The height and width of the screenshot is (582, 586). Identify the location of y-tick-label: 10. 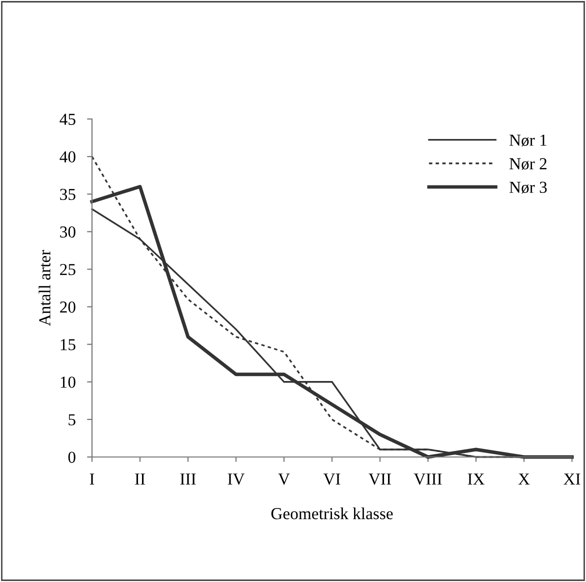
(68, 382).